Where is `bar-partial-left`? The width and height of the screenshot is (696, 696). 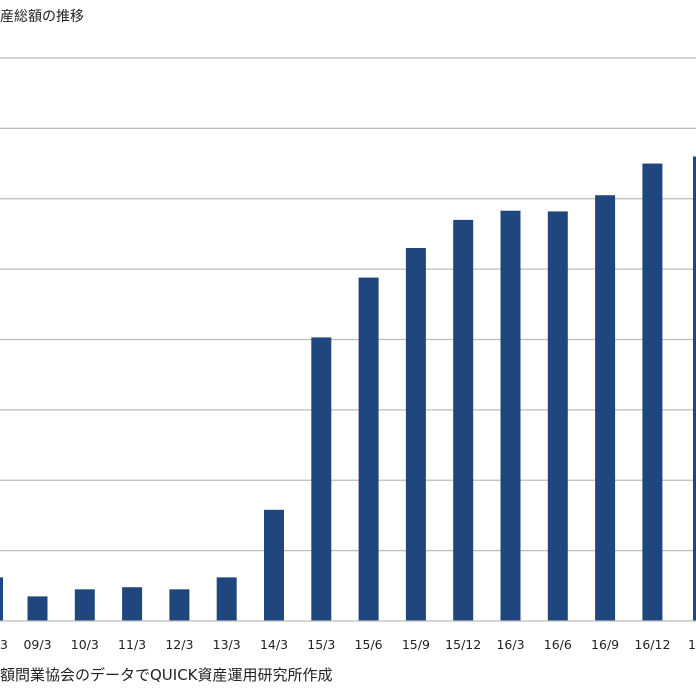
bar-partial-left is located at coordinates (1, 599).